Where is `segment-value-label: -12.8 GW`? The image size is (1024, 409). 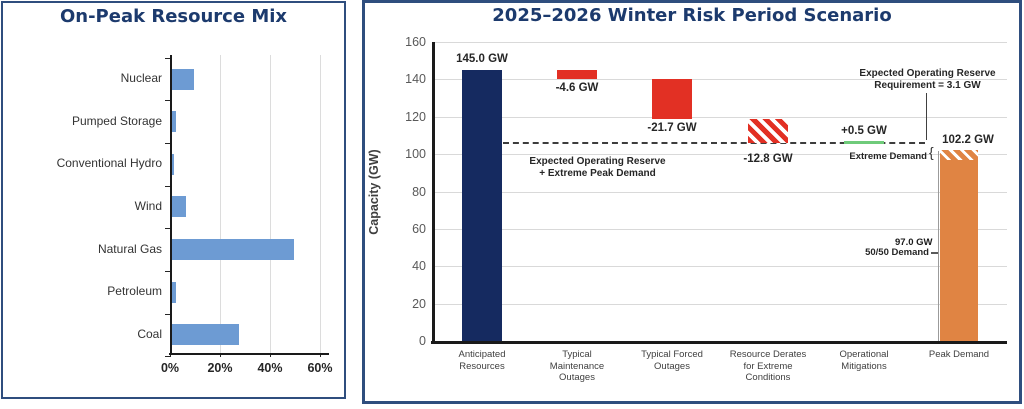
segment-value-label: -12.8 GW is located at coordinates (768, 159).